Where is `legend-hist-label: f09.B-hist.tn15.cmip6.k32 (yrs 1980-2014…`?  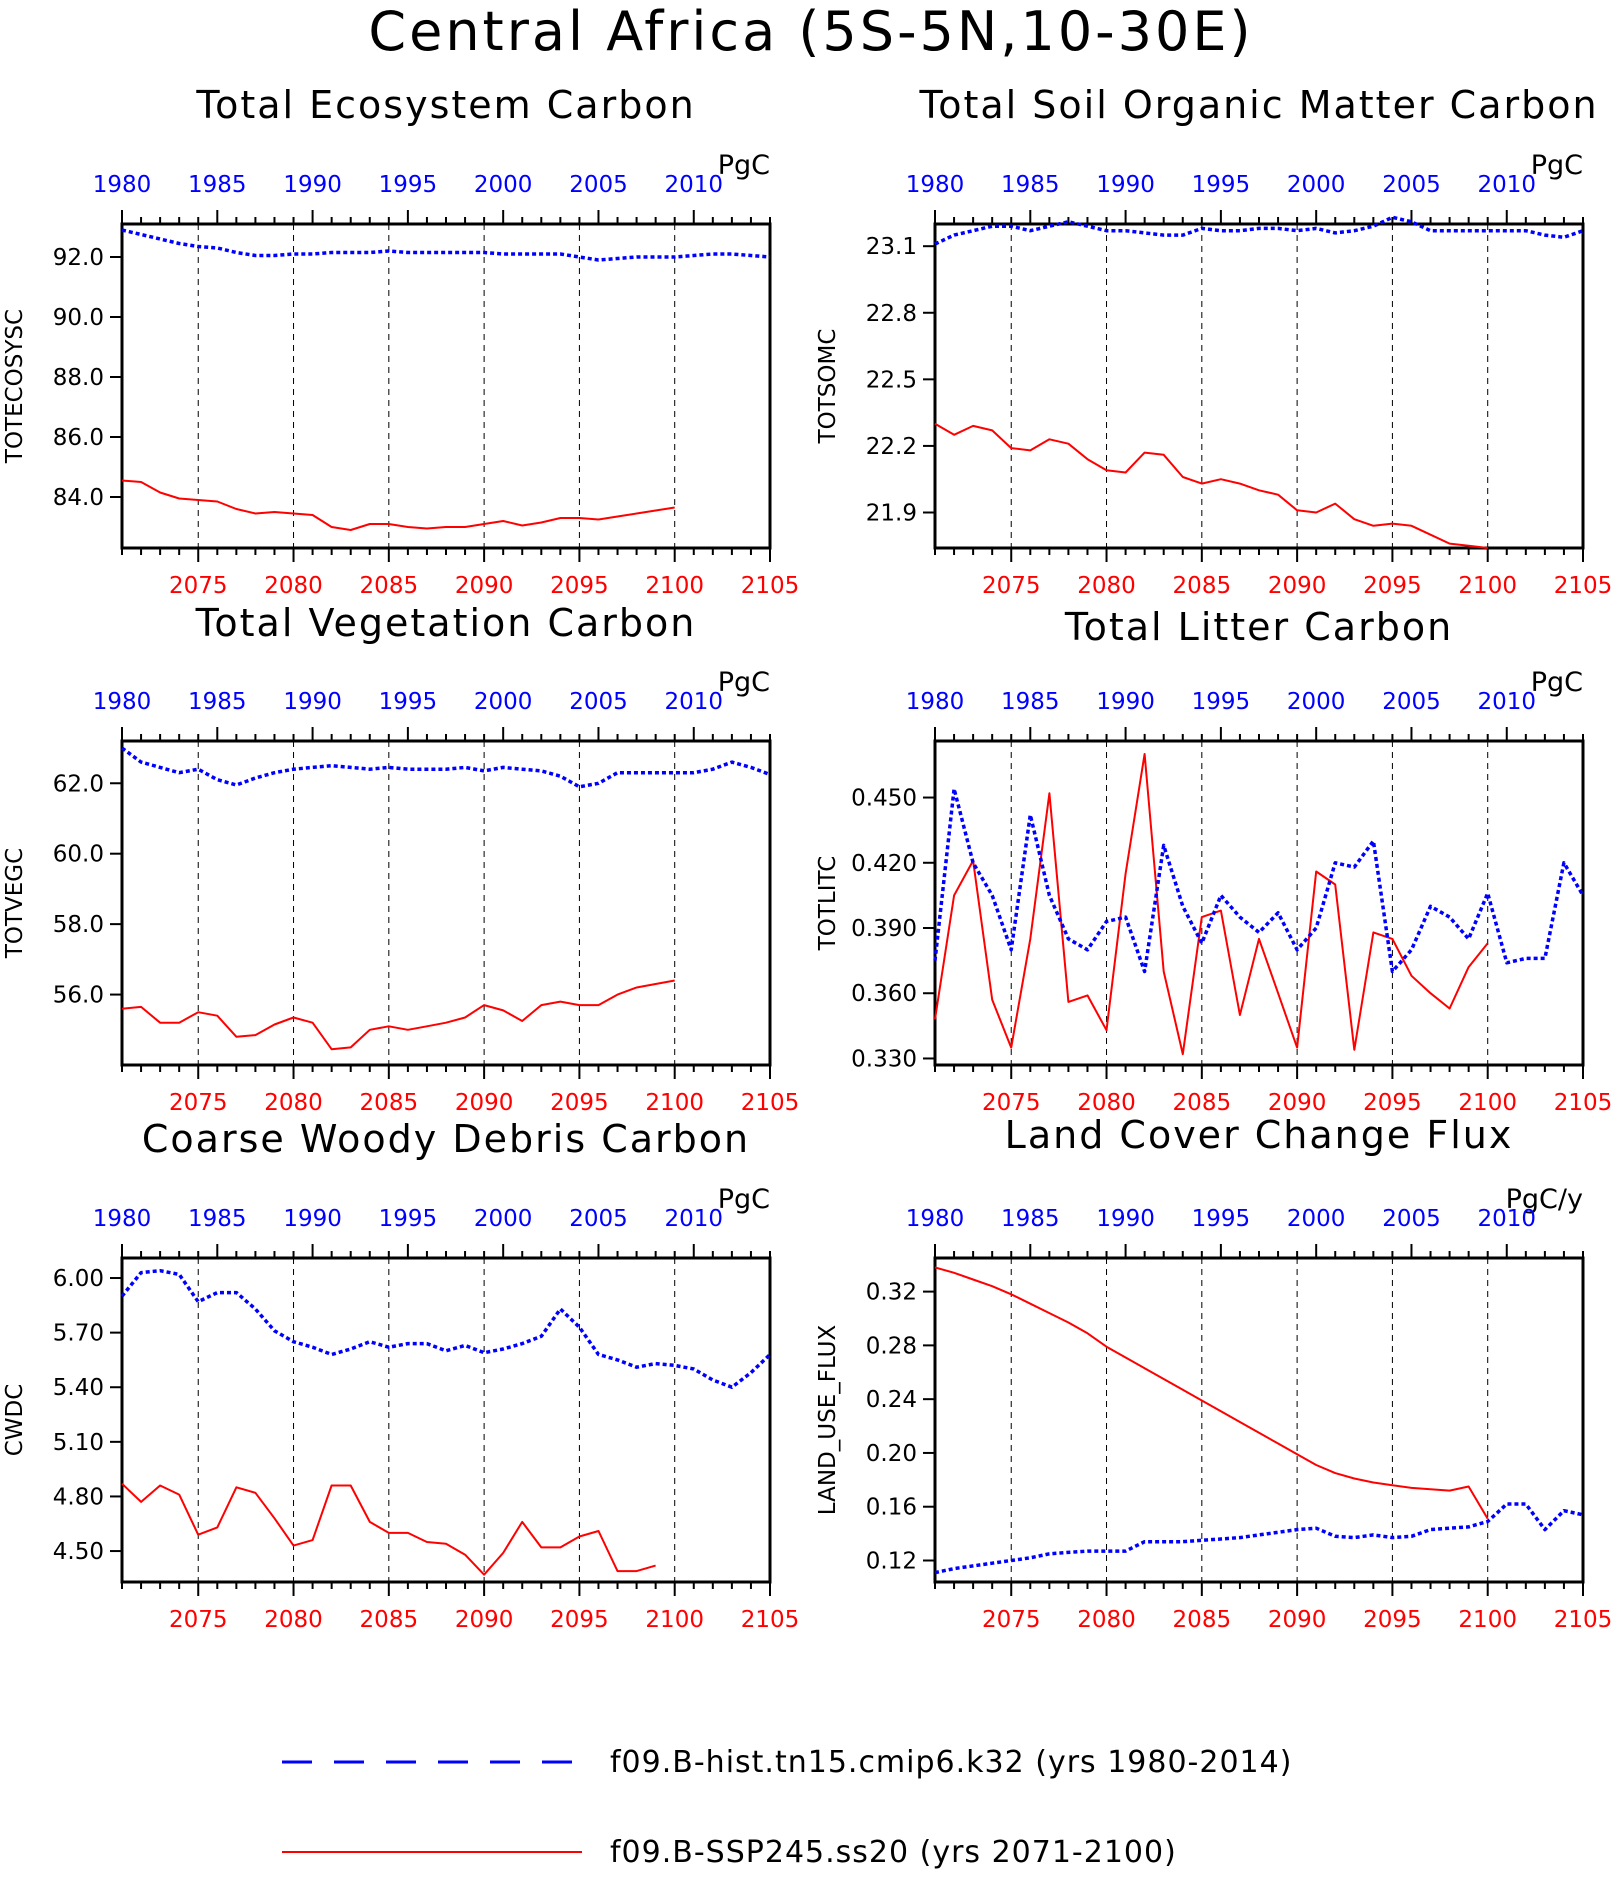
legend-hist-label: f09.B-hist.tn15.cmip6.k32 (yrs 1980-2014… is located at coordinates (951, 1762).